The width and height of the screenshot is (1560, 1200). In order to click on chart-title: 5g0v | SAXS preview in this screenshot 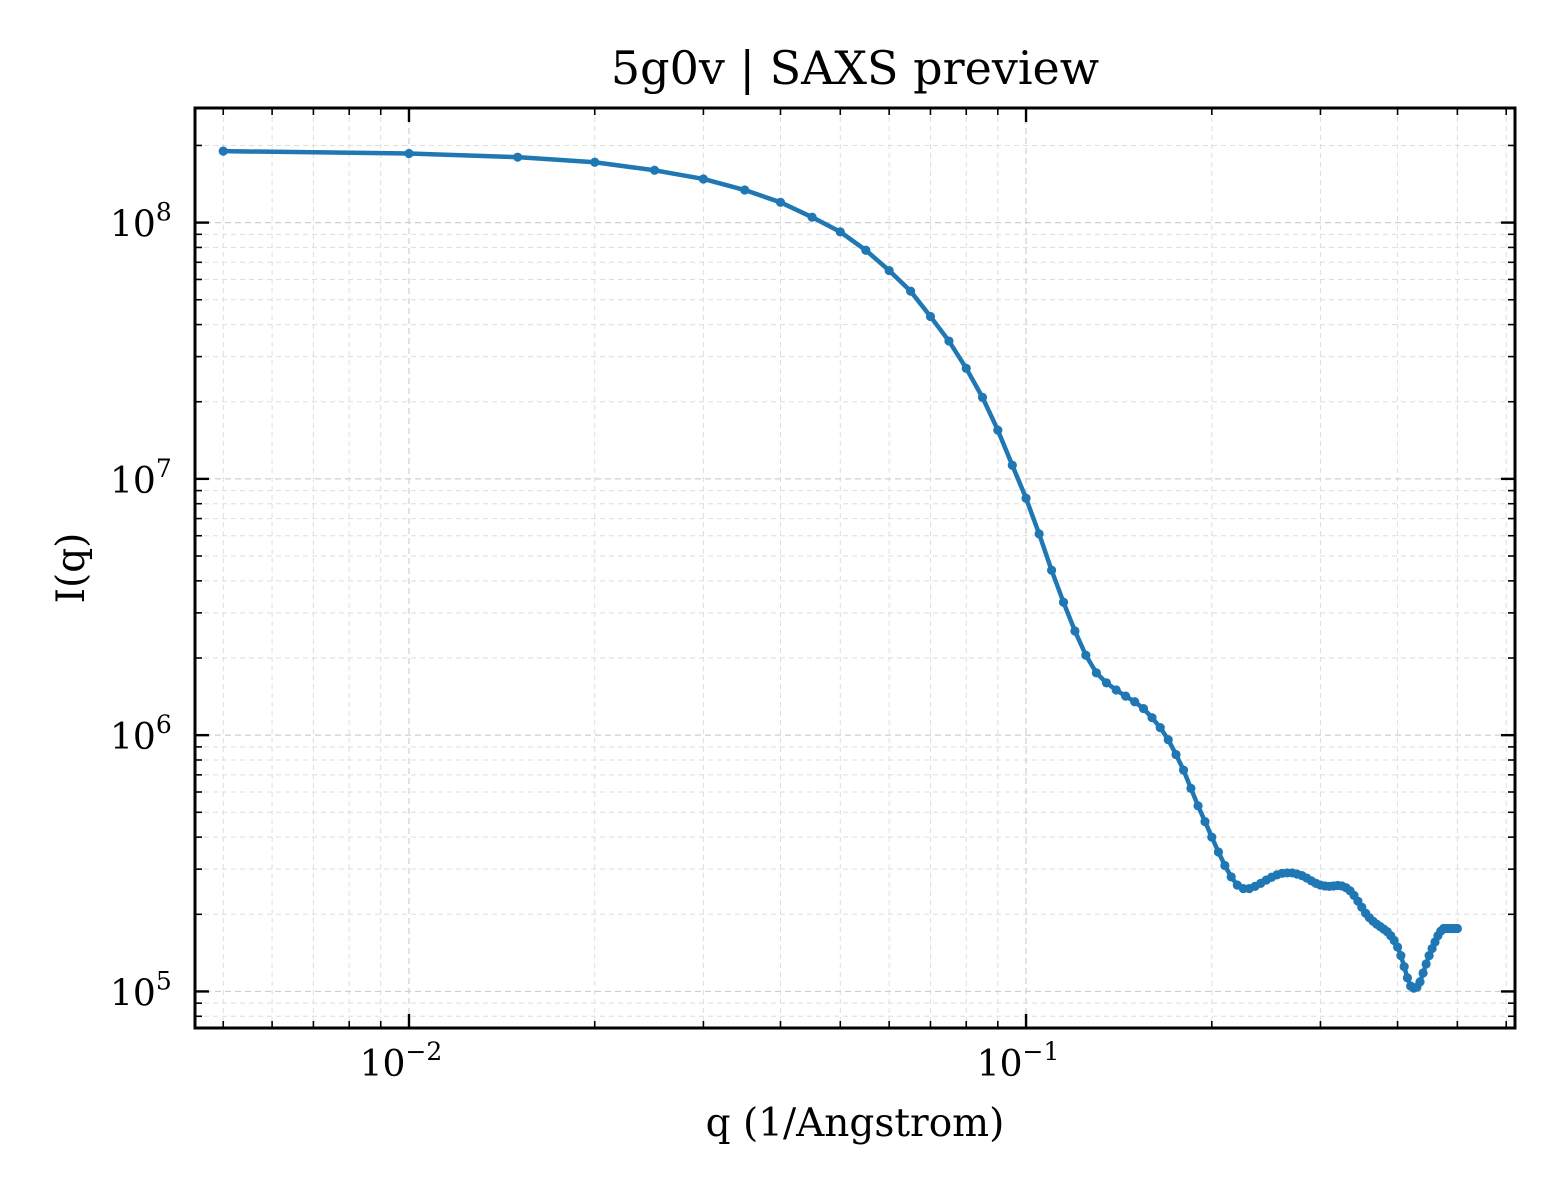, I will do `click(855, 68)`.